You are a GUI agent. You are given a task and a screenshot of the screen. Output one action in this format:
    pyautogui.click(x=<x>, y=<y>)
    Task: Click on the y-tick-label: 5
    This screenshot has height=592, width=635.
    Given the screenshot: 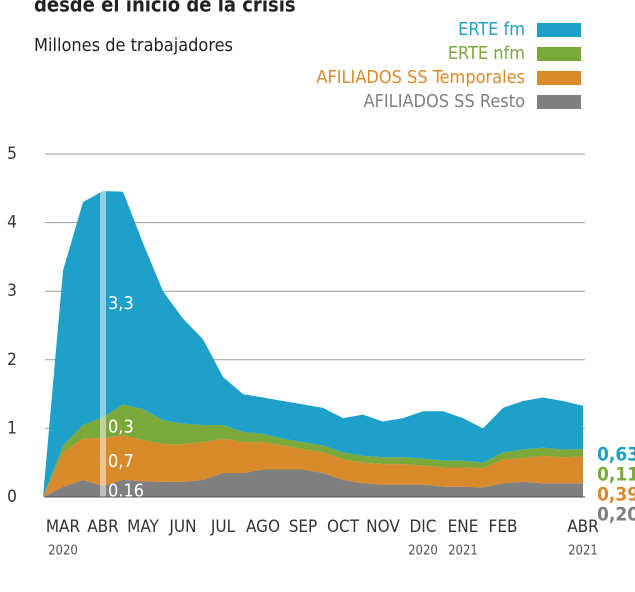 What is the action you would take?
    pyautogui.click(x=12, y=154)
    